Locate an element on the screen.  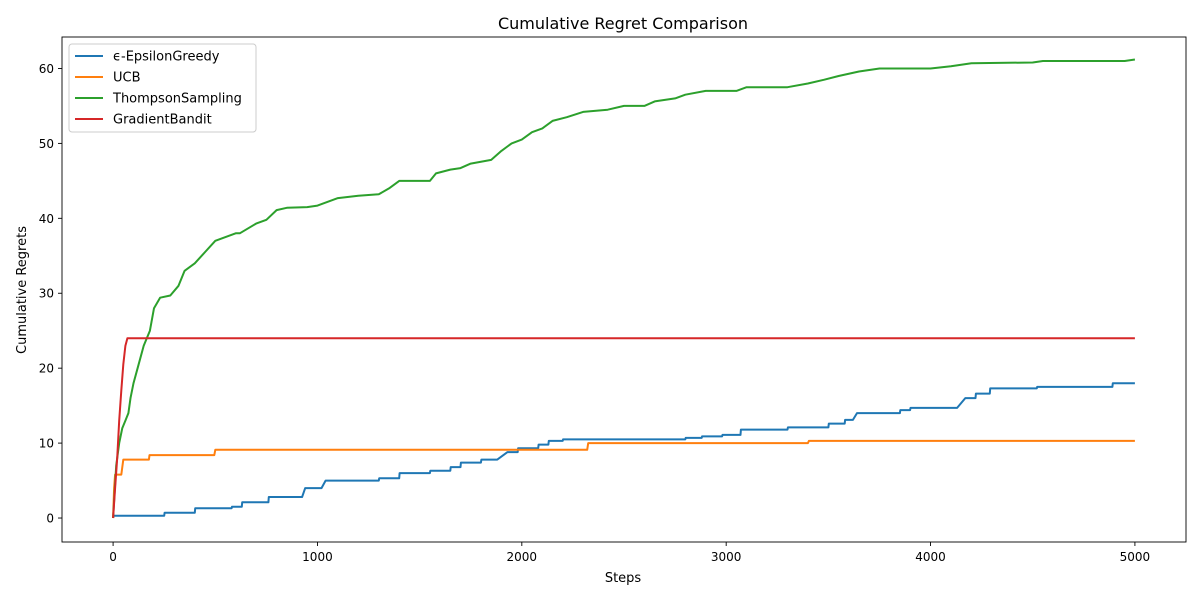
y-axis-label: Cumulative Regrets is located at coordinates (22, 290).